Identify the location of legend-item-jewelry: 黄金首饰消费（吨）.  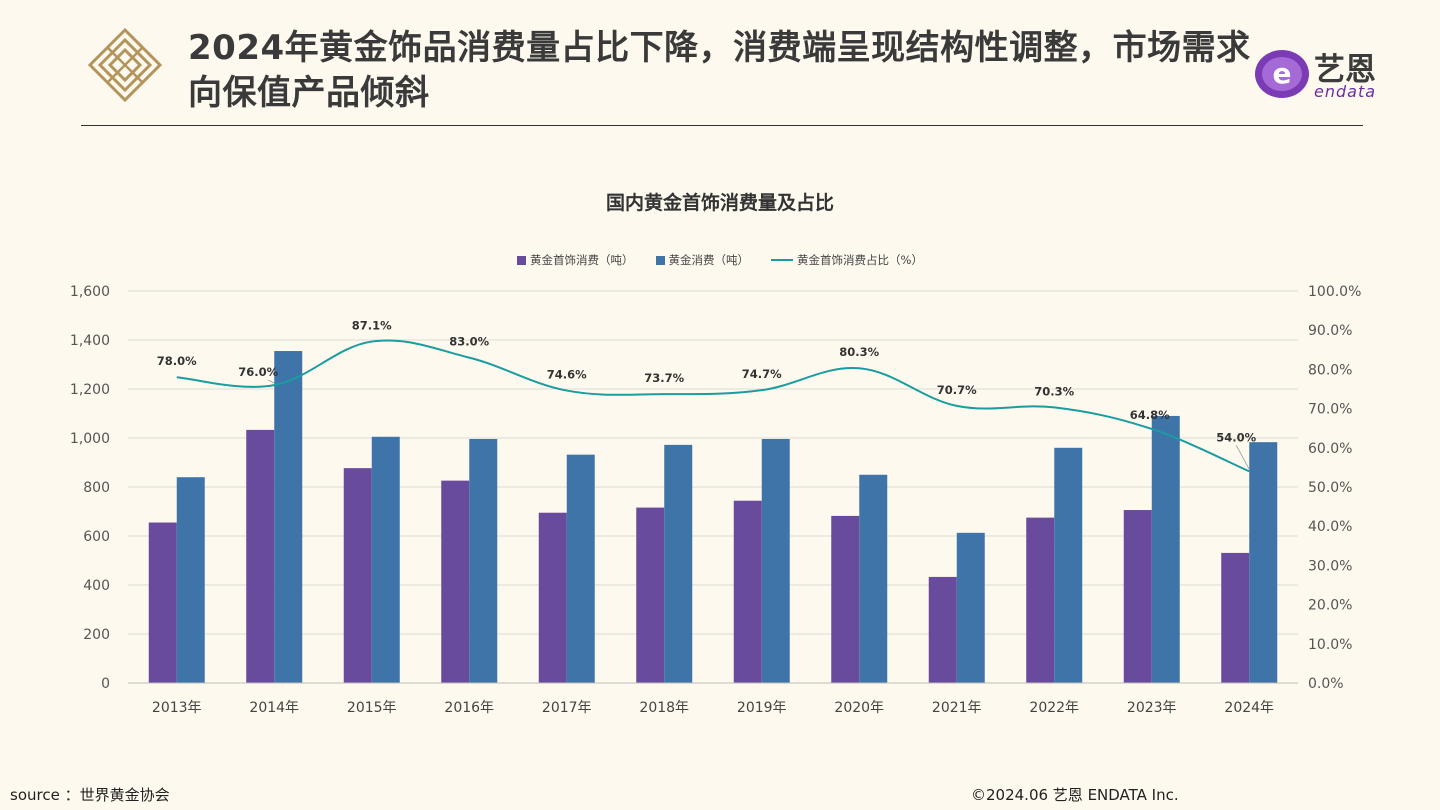
(575, 260).